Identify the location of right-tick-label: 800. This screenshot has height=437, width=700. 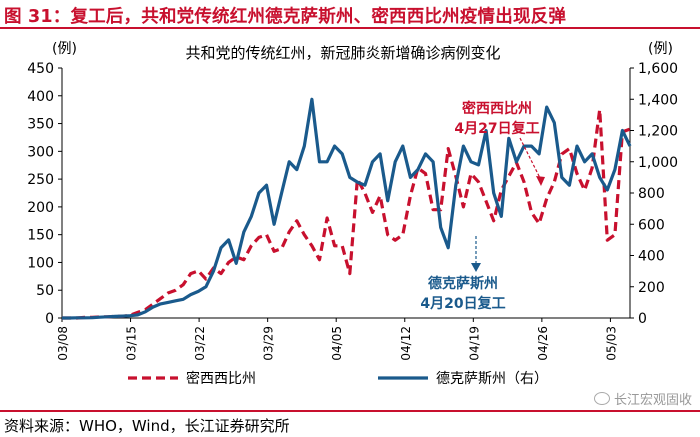
(651, 194).